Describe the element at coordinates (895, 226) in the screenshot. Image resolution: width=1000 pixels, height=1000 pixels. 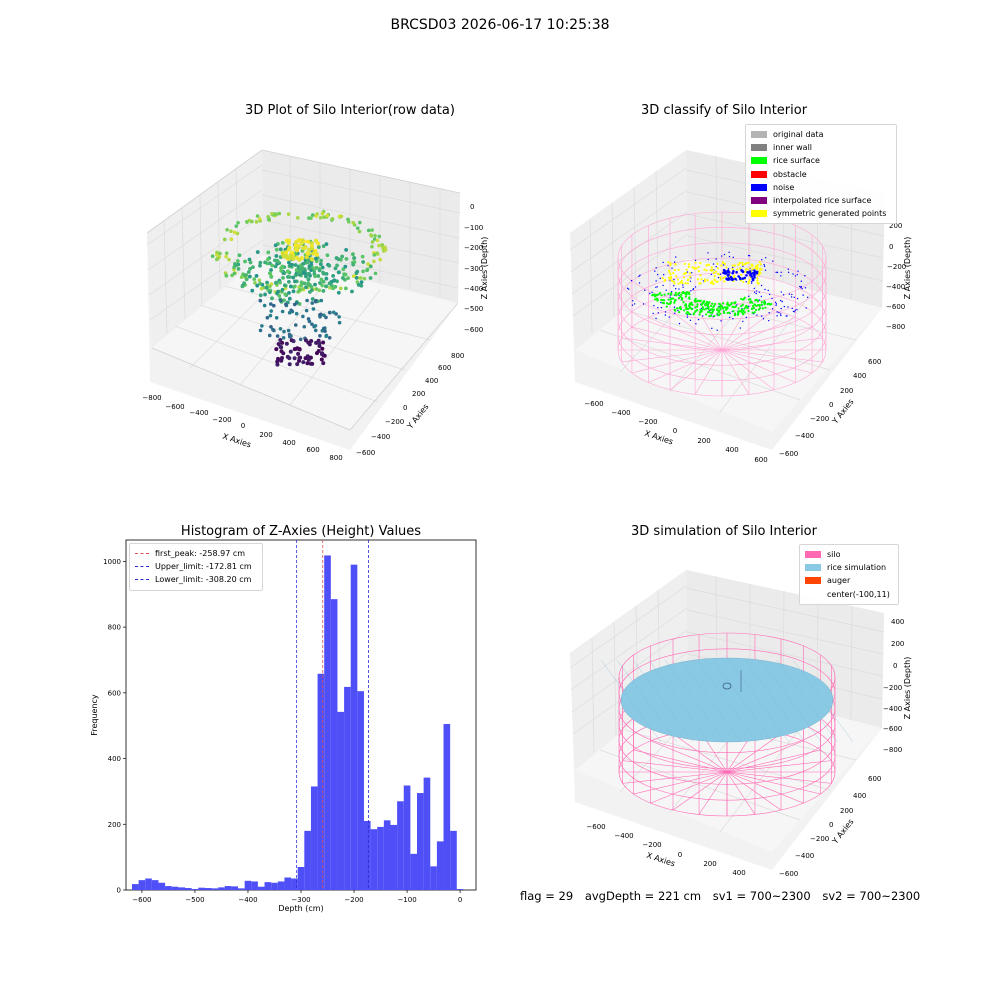
I see `p2-ztick-0: 200` at that location.